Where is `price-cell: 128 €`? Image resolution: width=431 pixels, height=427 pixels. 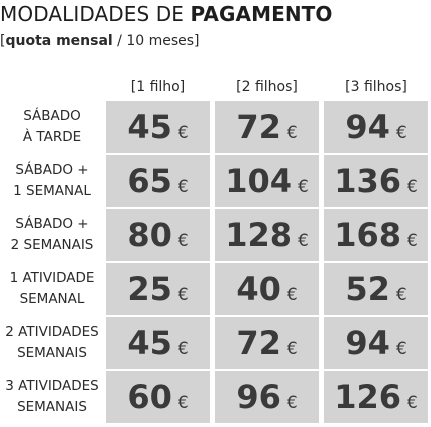 price-cell: 128 € is located at coordinates (267, 235).